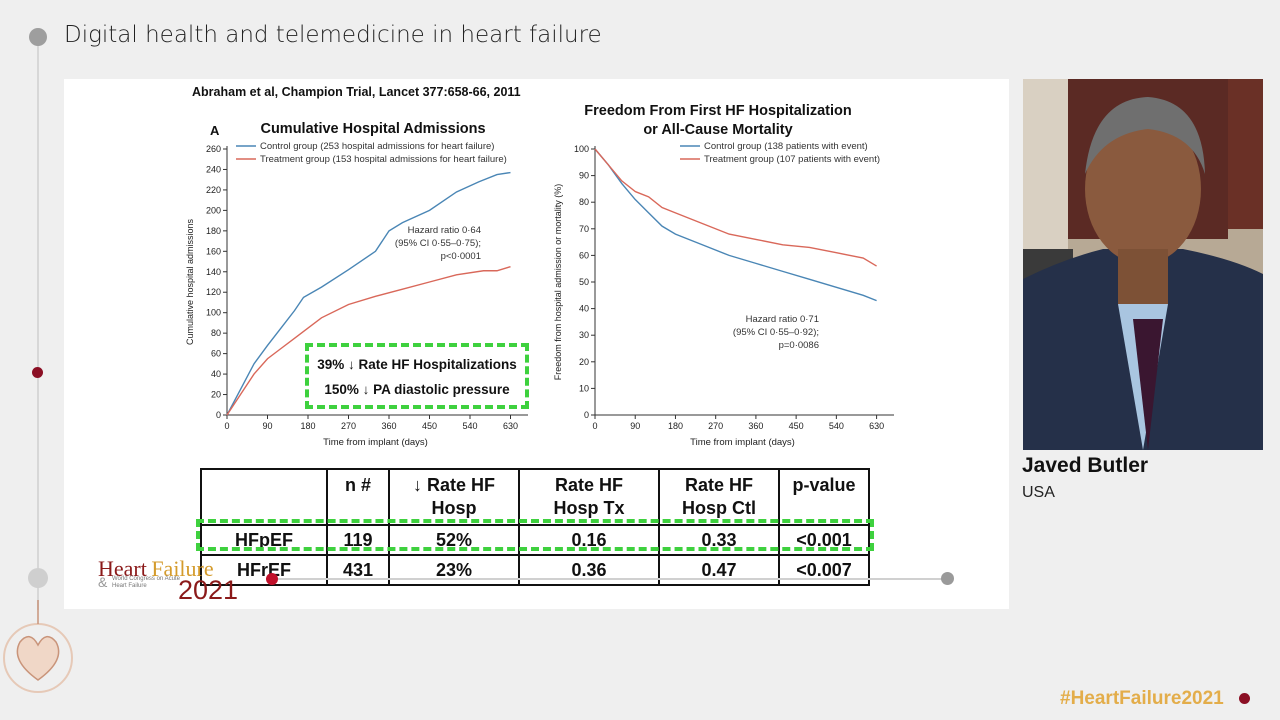 The image size is (1280, 720). What do you see at coordinates (1038, 492) in the screenshot?
I see `speaker-country: USA` at bounding box center [1038, 492].